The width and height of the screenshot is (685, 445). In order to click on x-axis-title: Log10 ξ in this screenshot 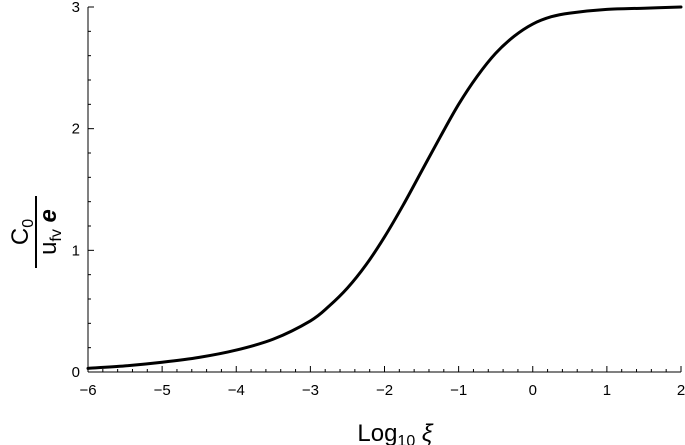, I will do `click(395, 432)`.